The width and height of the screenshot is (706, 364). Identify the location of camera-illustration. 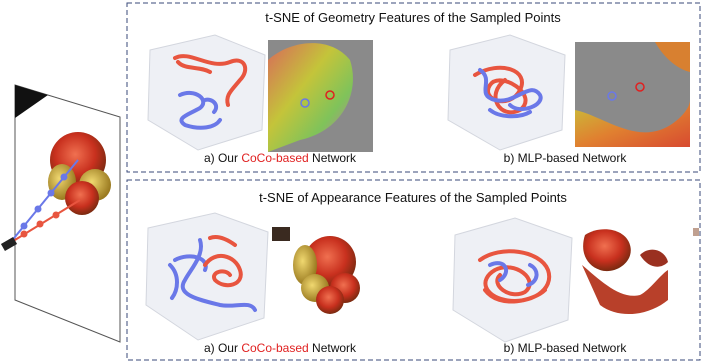
(60, 213).